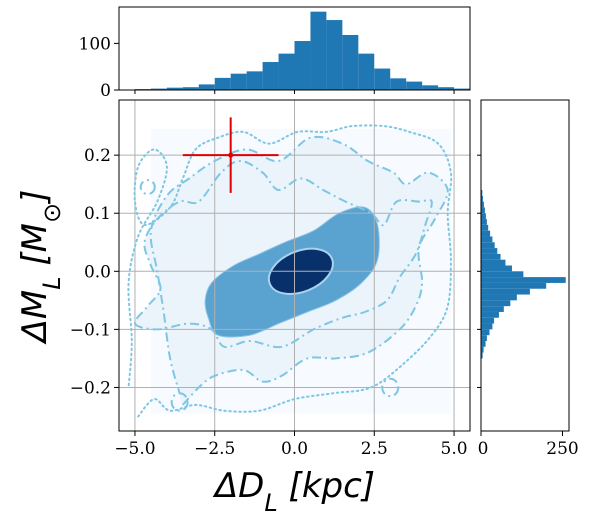  Describe the element at coordinates (294, 449) in the screenshot. I see `x-tick-label: 0.0` at that location.